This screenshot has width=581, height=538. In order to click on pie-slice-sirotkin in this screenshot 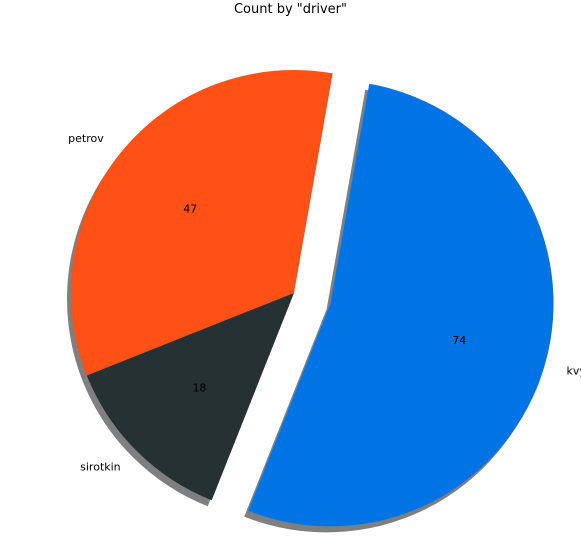, I will do `click(190, 397)`.